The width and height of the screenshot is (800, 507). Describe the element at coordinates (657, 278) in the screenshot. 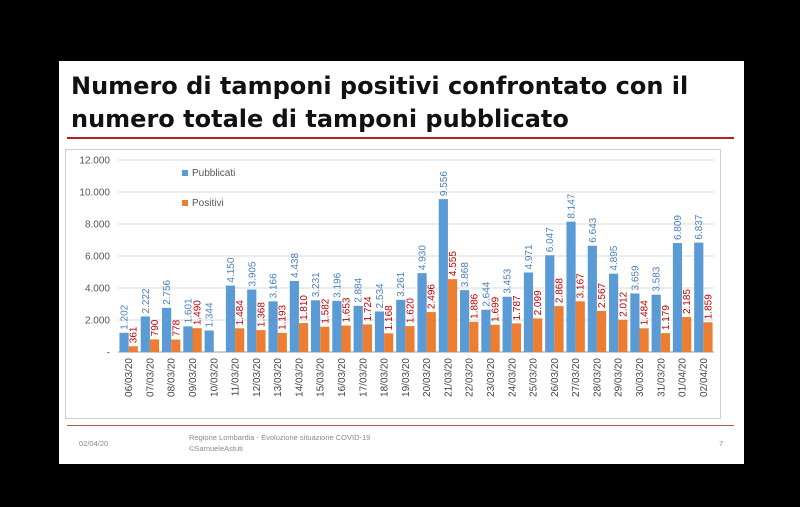

I see `data-label-pubblicati: 3.583` at that location.